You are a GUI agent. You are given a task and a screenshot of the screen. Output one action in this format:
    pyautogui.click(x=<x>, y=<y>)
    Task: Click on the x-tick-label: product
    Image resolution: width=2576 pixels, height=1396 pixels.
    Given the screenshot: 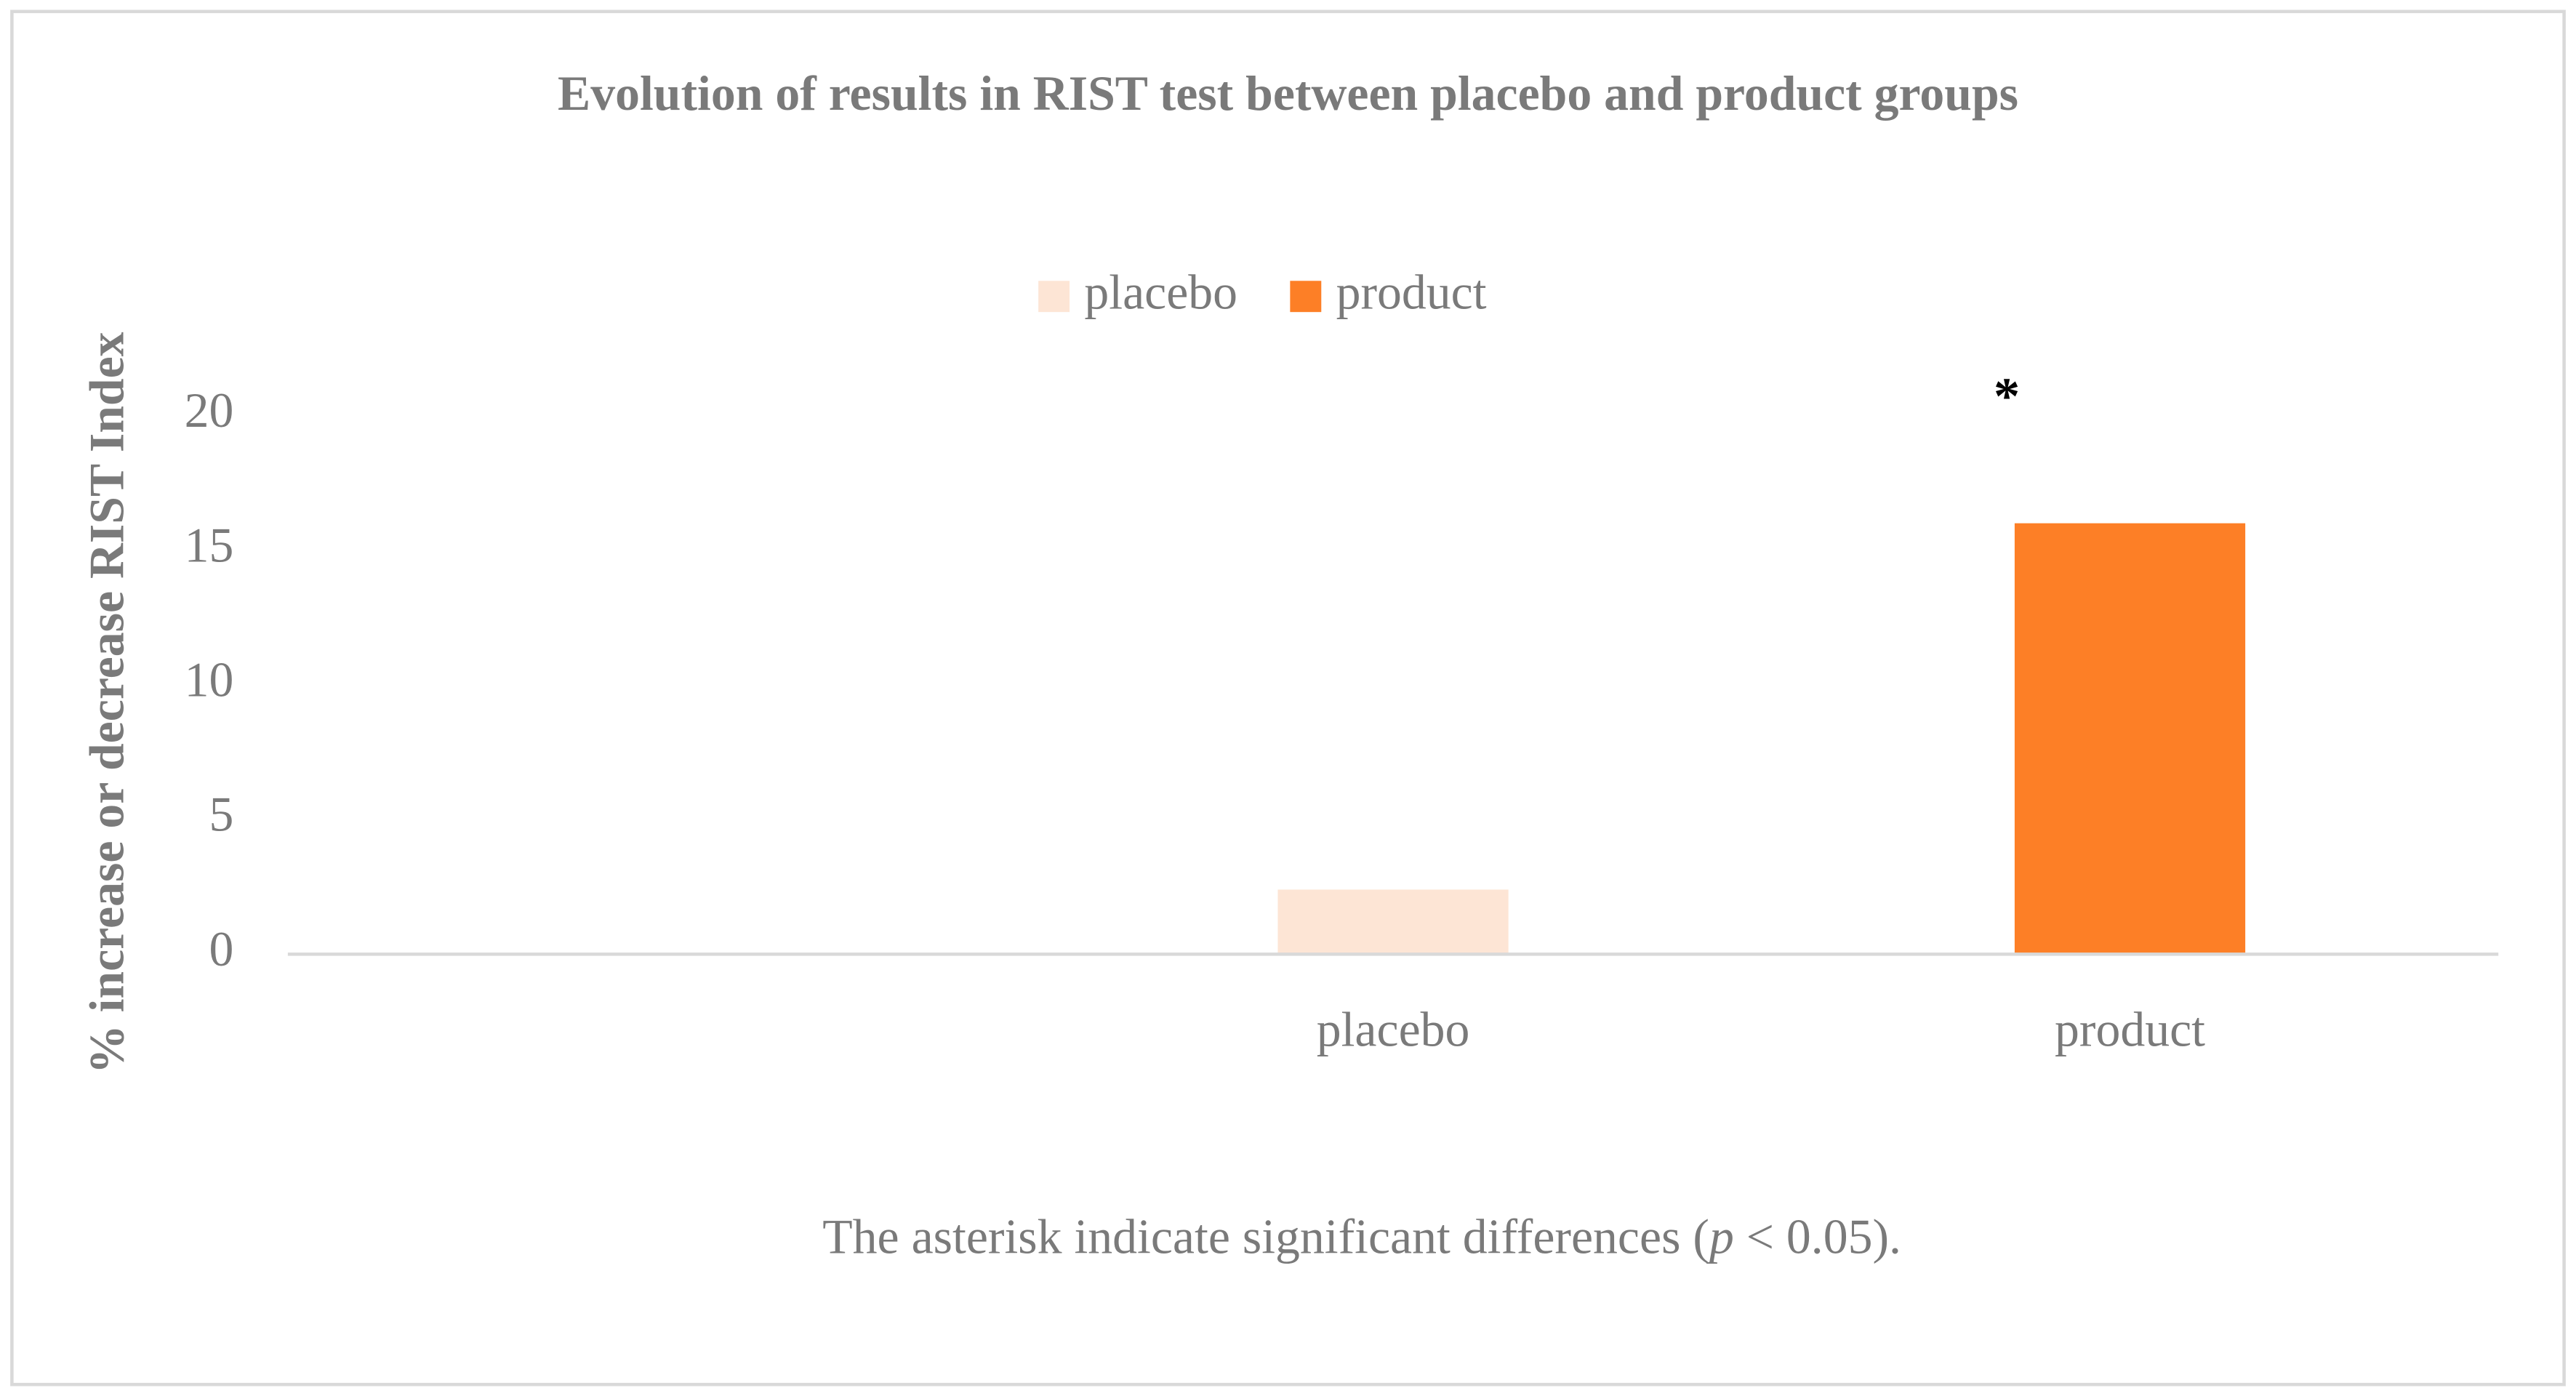 What is the action you would take?
    pyautogui.click(x=2130, y=1030)
    